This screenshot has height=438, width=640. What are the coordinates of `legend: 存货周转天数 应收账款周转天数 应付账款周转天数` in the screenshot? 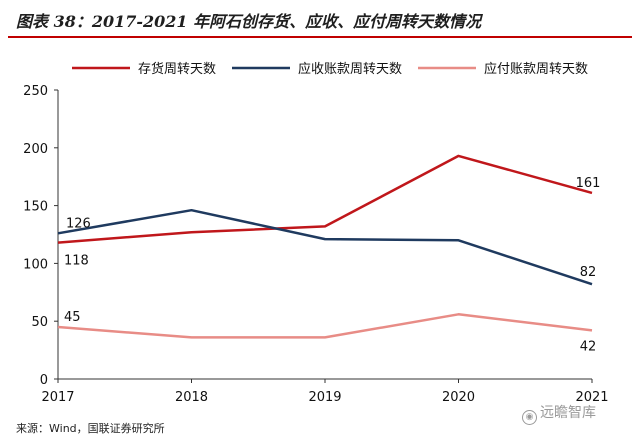 It's located at (330, 69).